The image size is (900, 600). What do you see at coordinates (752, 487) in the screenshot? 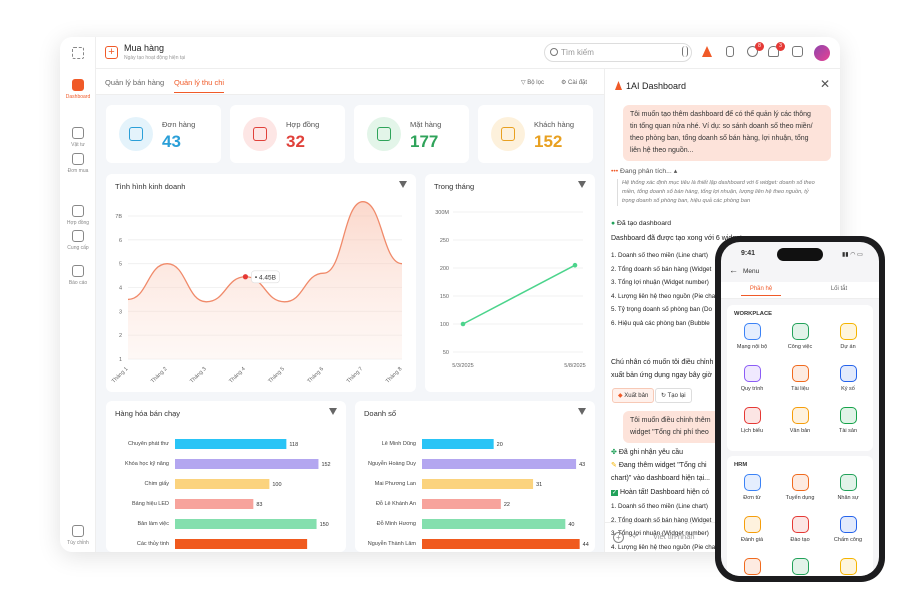
I see `app-don-tu: Đơn từ` at bounding box center [752, 487].